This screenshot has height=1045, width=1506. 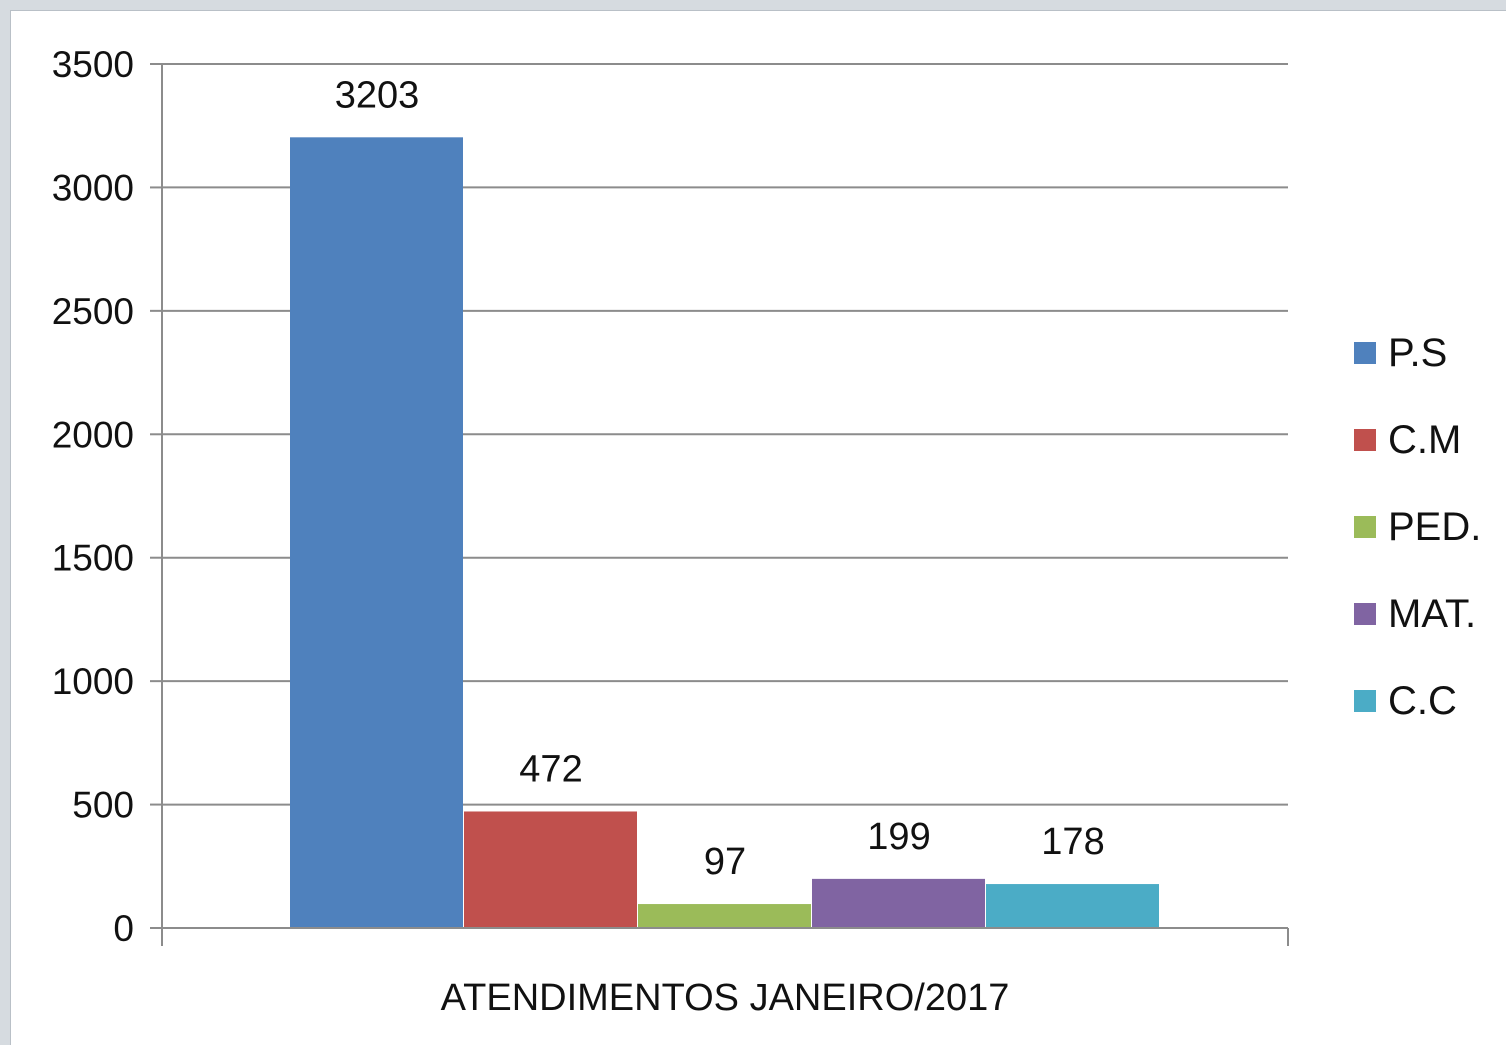 What do you see at coordinates (1432, 614) in the screenshot?
I see `legend-label: MAT.` at bounding box center [1432, 614].